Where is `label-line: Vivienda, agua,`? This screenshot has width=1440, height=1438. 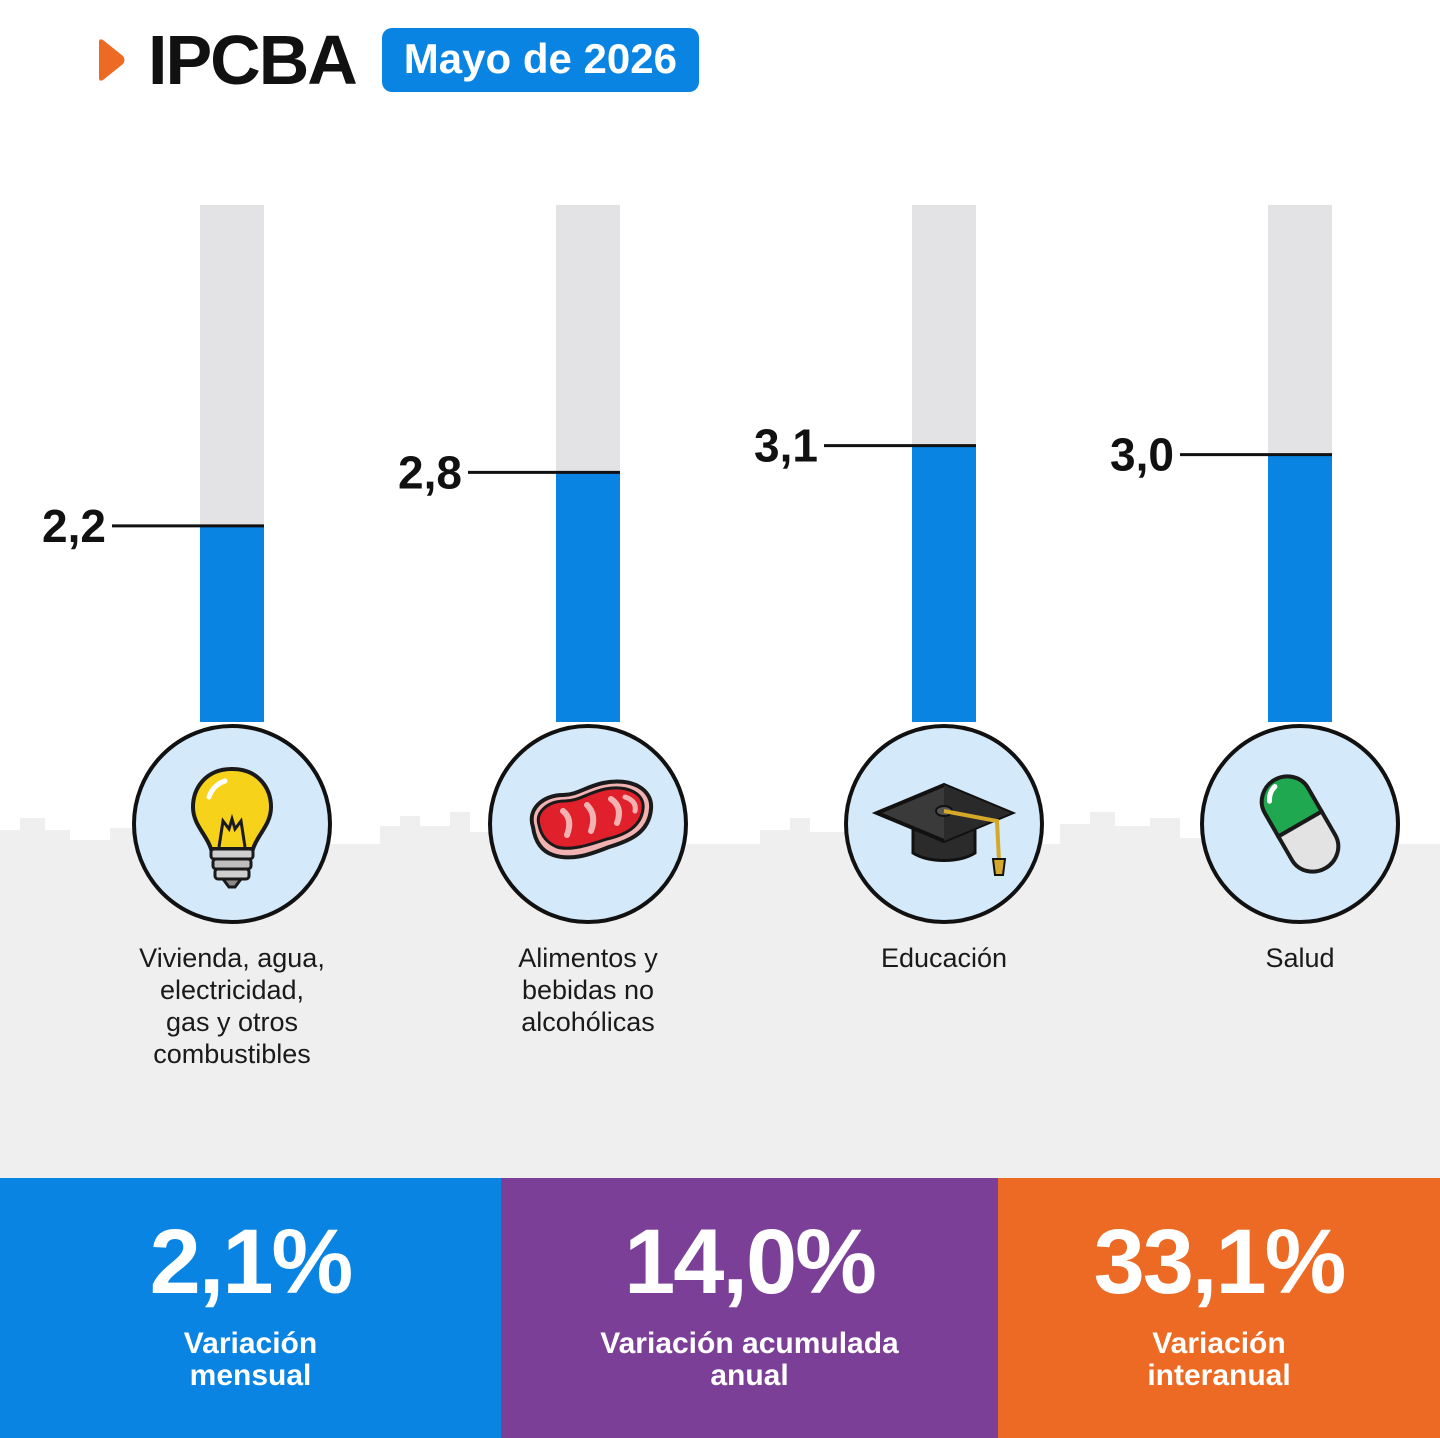 label-line: Vivienda, agua, is located at coordinates (232, 958).